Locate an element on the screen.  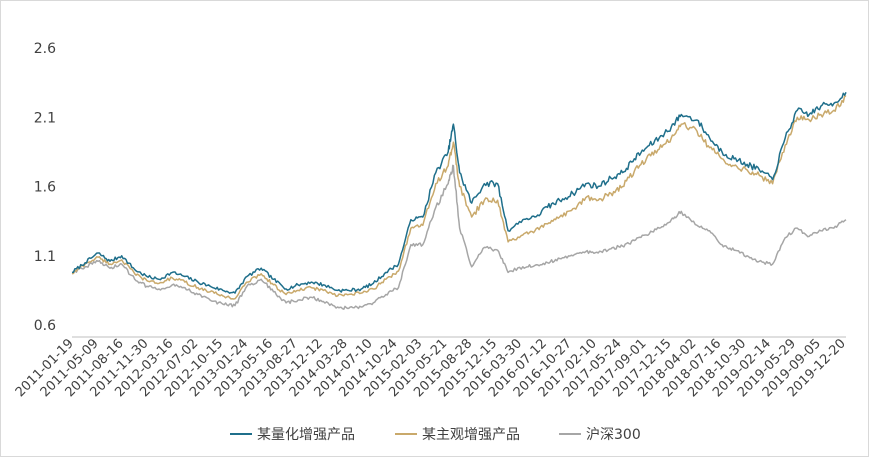
y-axis-ticks: 0.6 1.1 1.6 2.1 2.6 is located at coordinates (45, 187).